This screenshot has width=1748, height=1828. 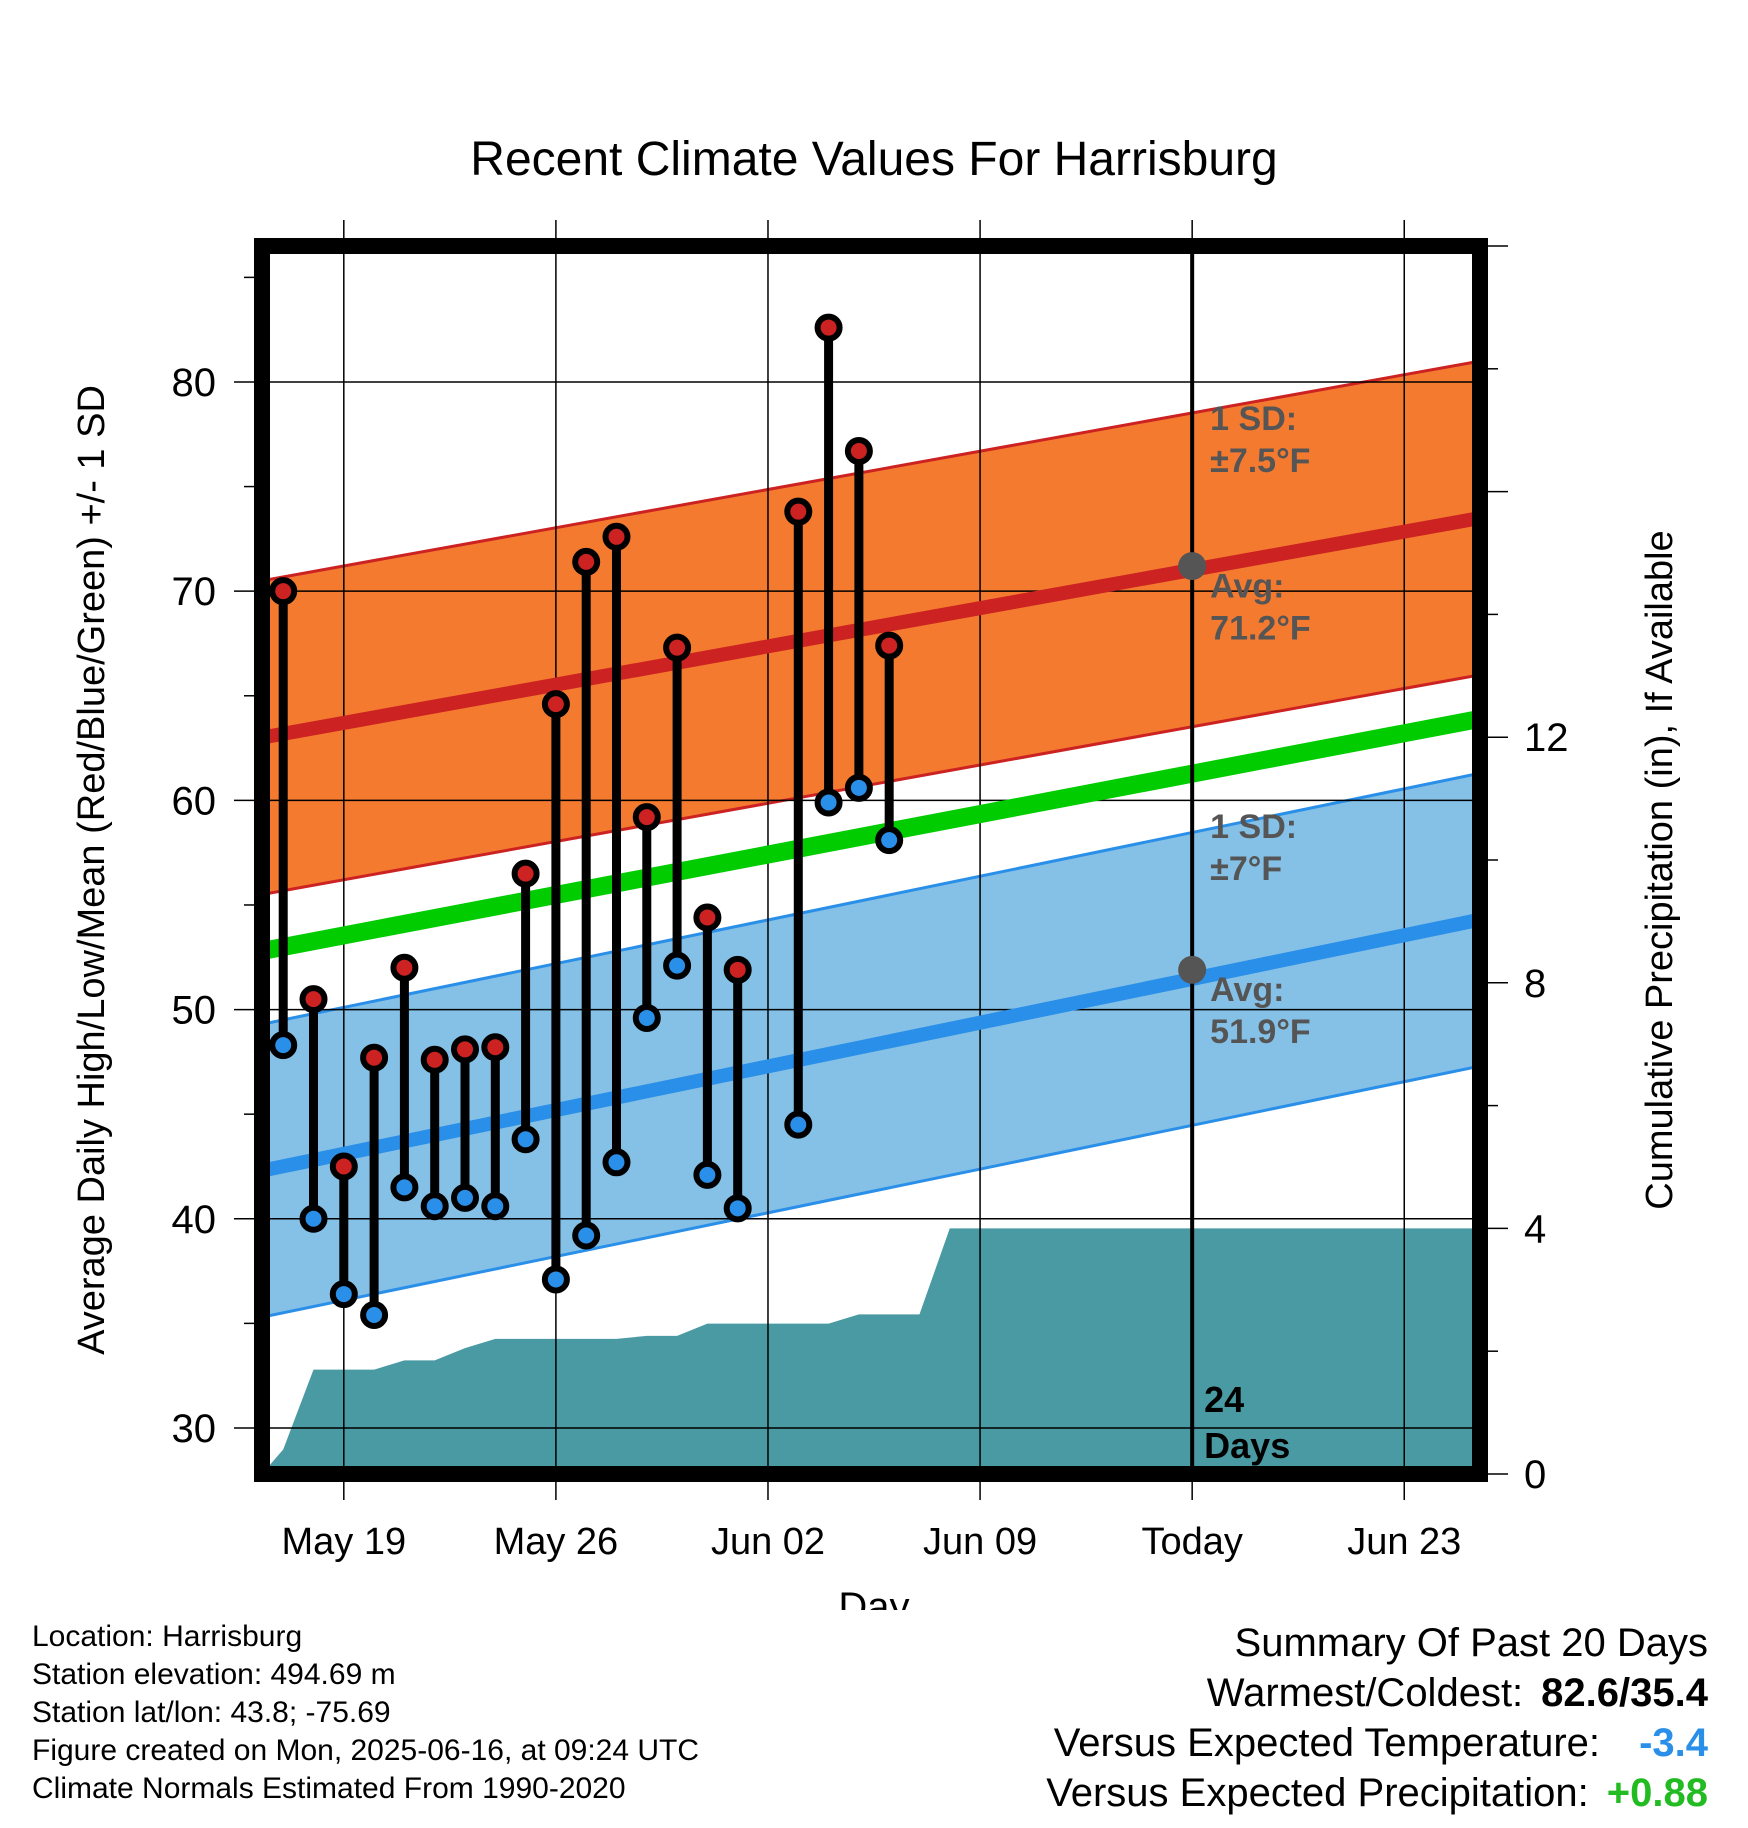 I want to click on x-tick-label: Today, so click(x=1191, y=1542).